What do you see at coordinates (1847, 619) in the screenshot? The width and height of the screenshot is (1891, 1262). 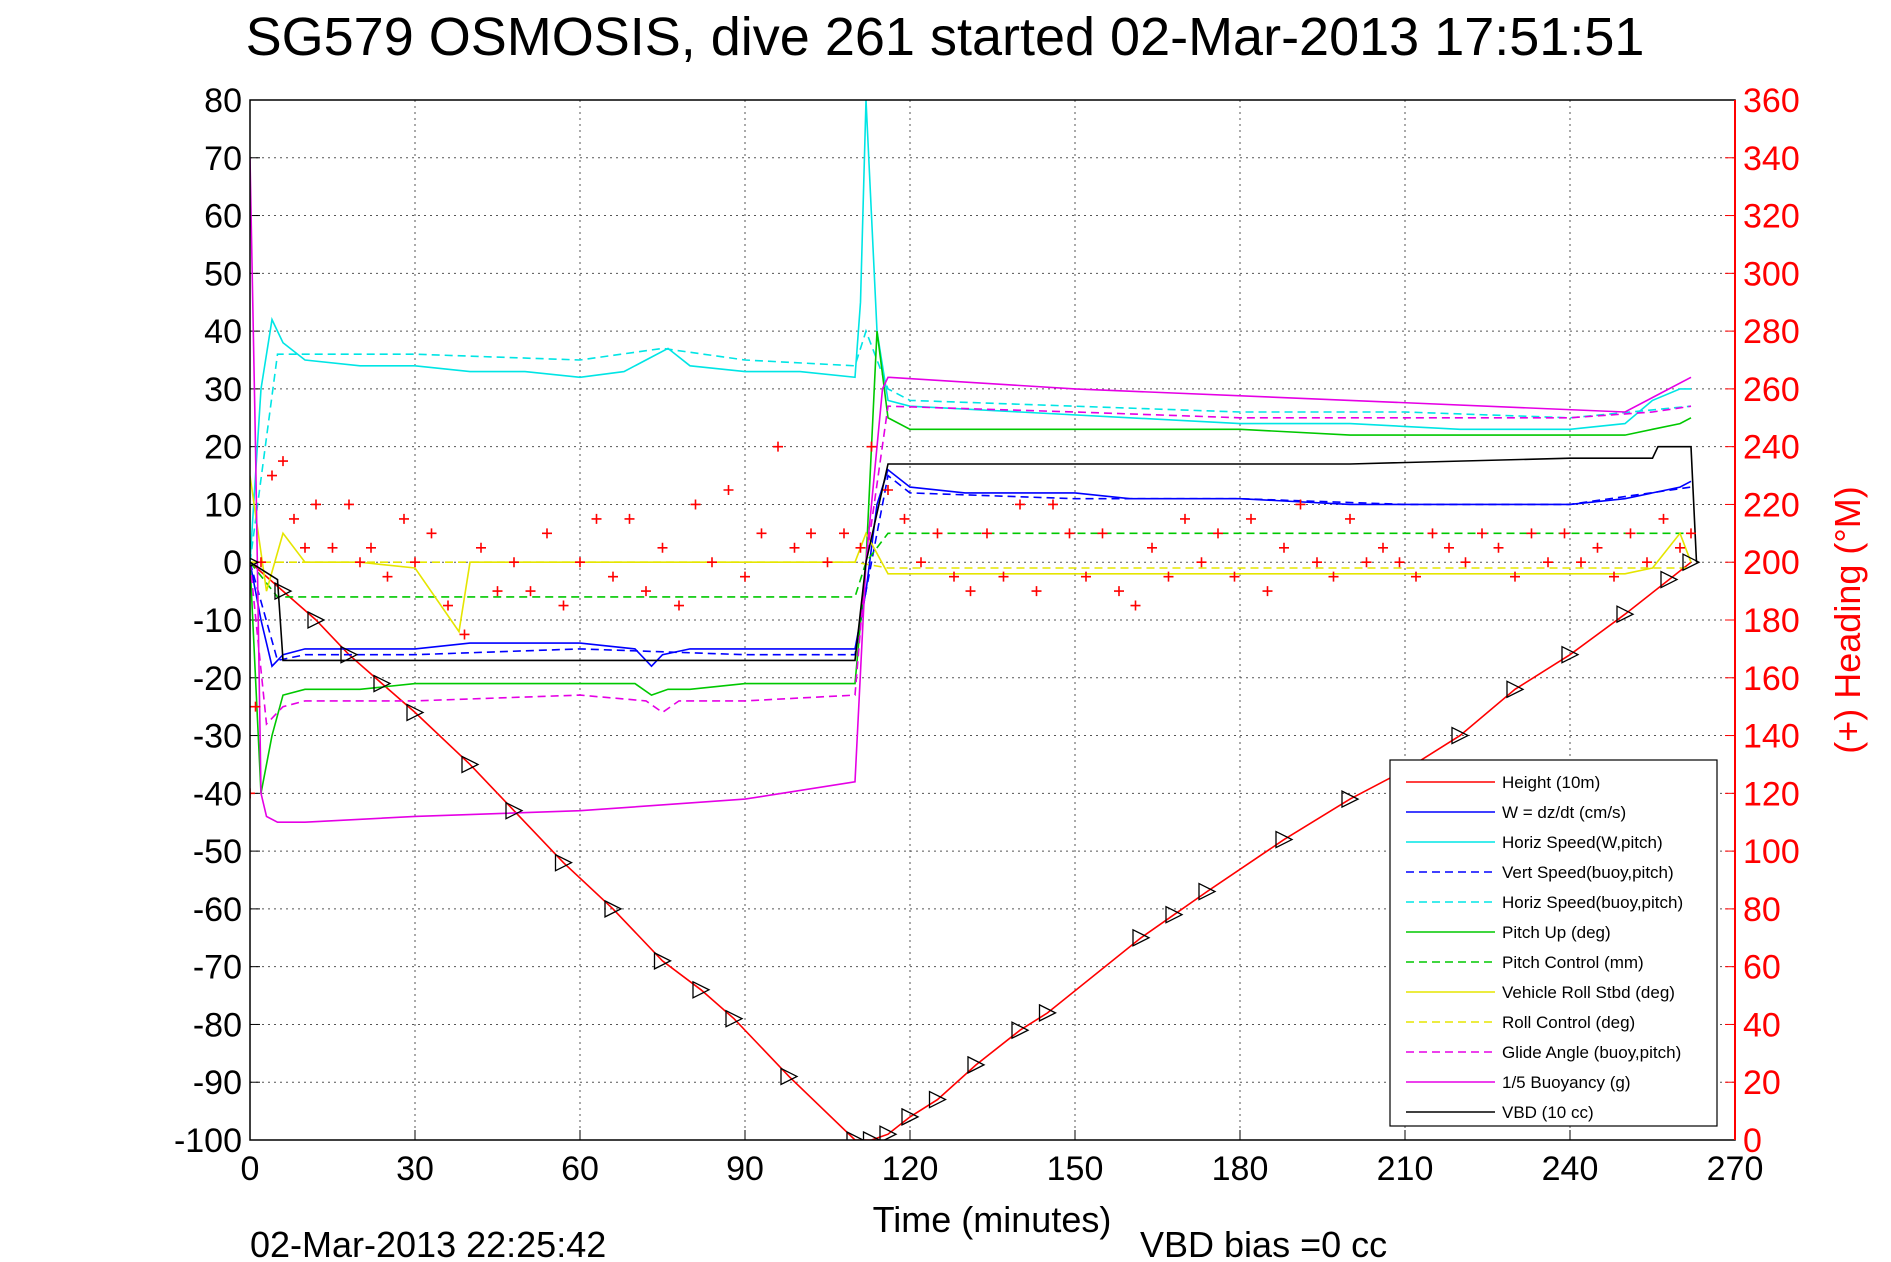 I see `right-axis-label: (+) Heading (°M)` at bounding box center [1847, 619].